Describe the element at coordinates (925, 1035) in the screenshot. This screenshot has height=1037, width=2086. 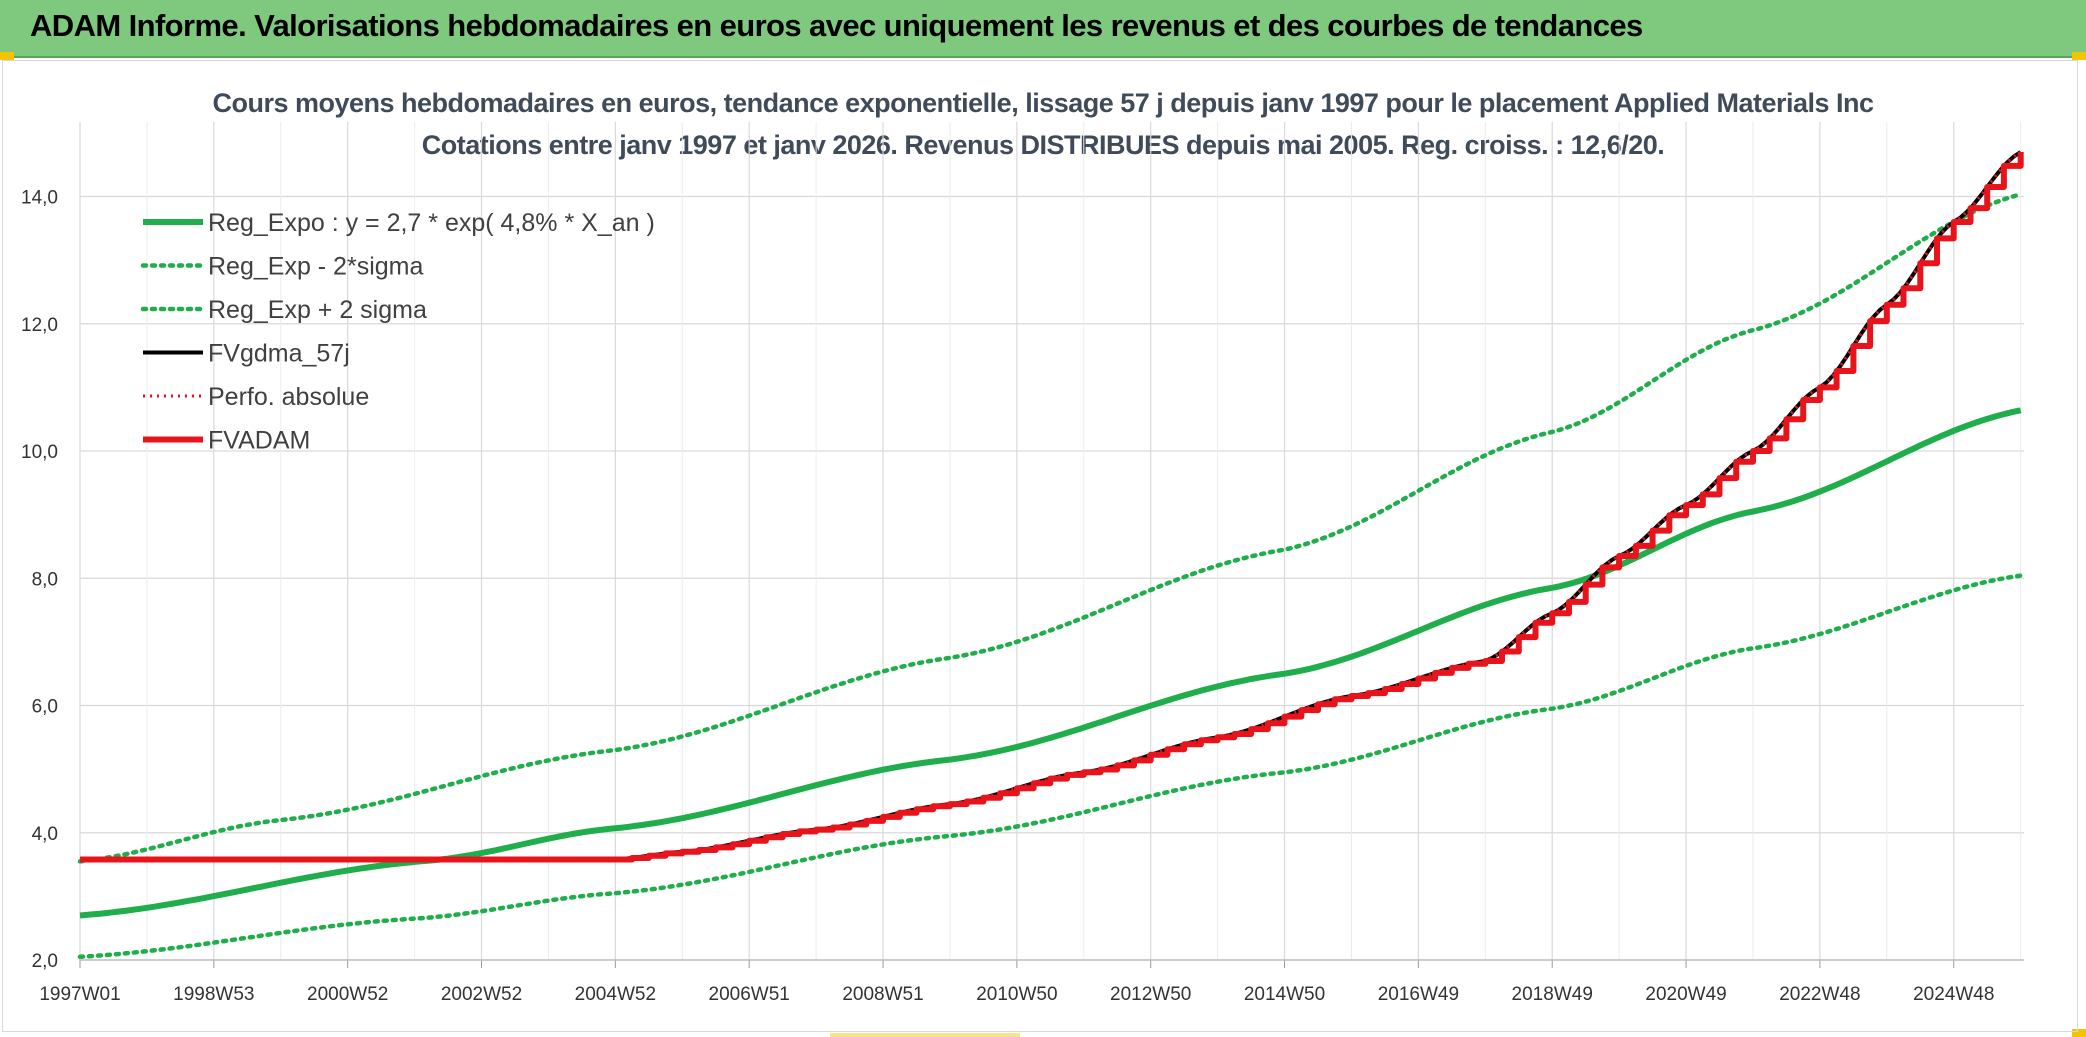
I see `bottom-marker` at that location.